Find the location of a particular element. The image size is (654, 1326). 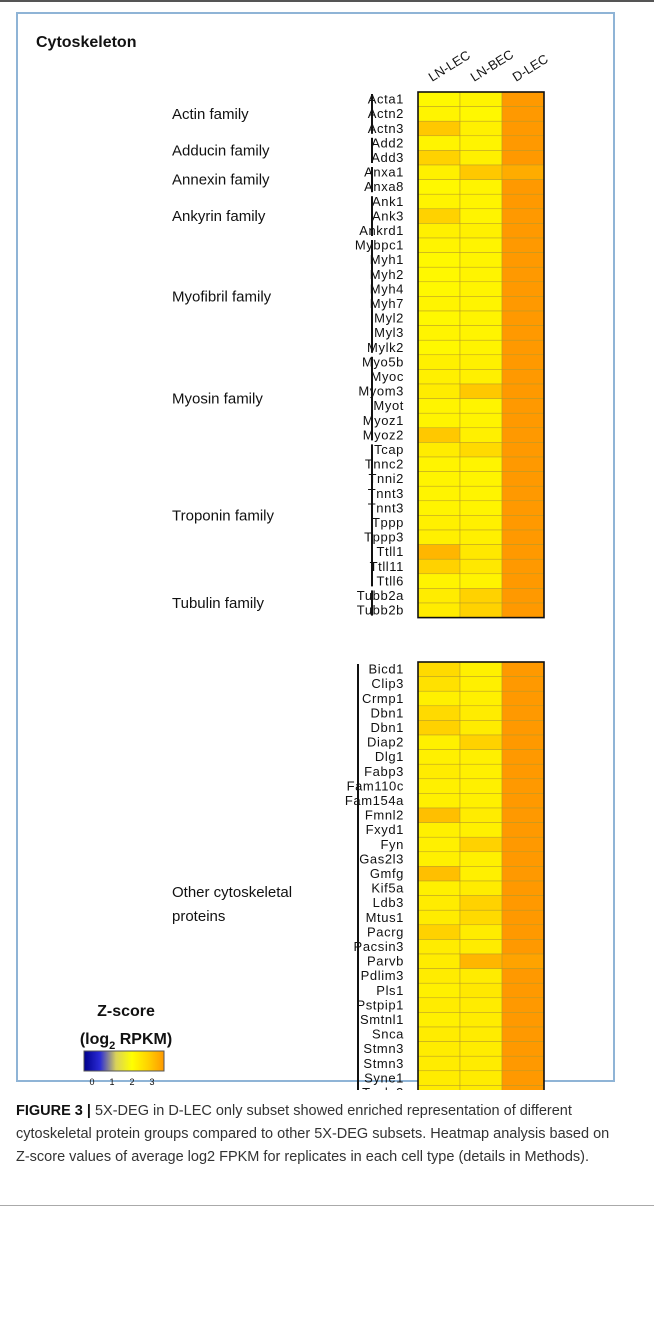

gene-label: Myoz1 is located at coordinates (383, 420).